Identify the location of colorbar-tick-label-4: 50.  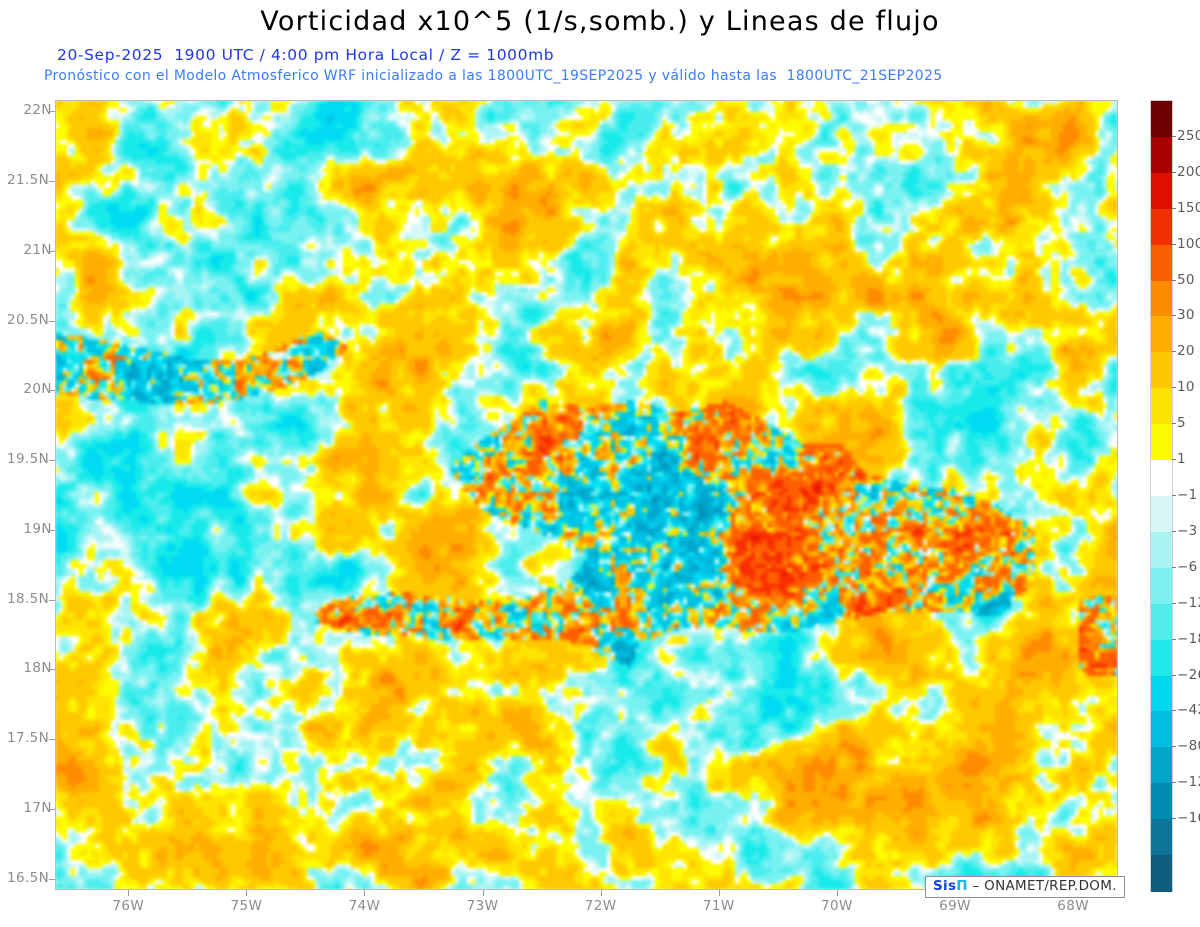
(1186, 280).